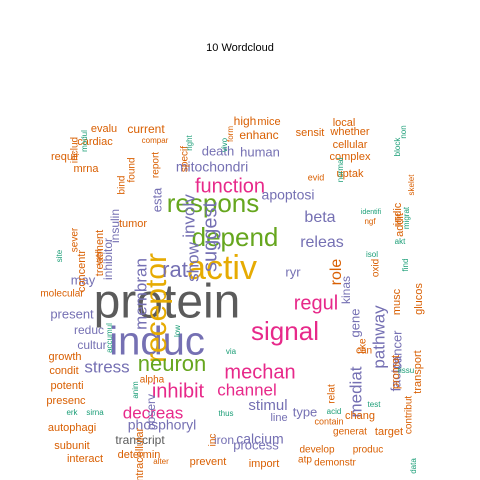 The width and height of the screenshot is (480, 480). What do you see at coordinates (231, 351) in the screenshot?
I see `word-via: via` at bounding box center [231, 351].